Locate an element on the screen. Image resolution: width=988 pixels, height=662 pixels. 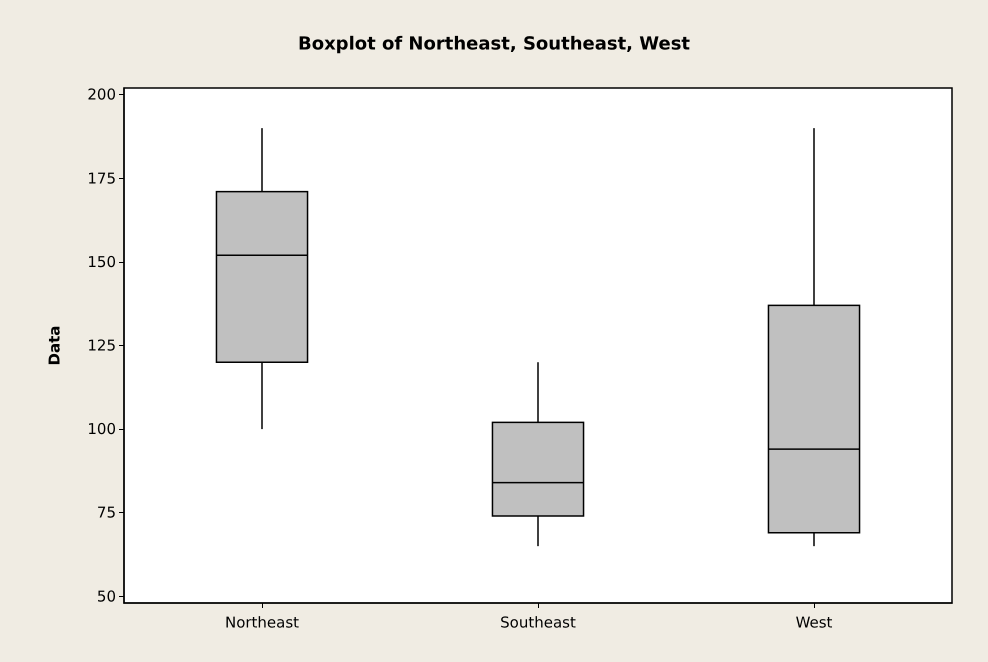
x-tick-label: Southeast is located at coordinates (538, 623).